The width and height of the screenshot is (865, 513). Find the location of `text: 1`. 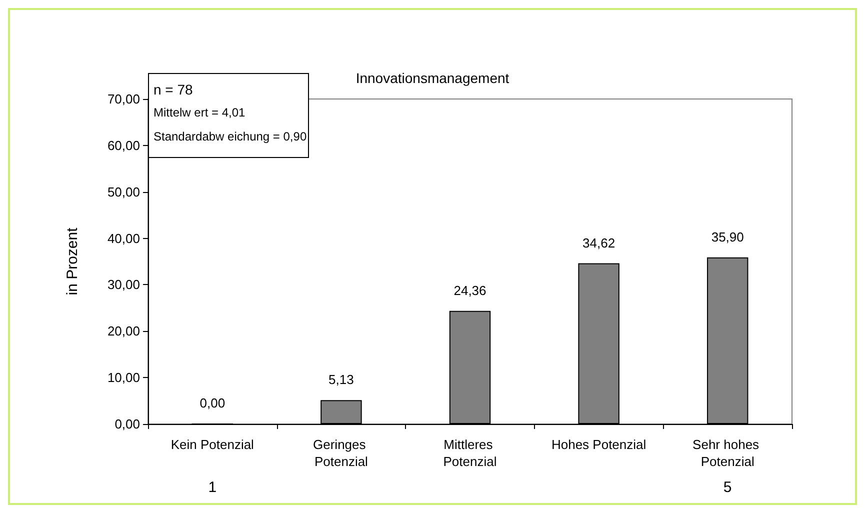

text: 1 is located at coordinates (212, 487).